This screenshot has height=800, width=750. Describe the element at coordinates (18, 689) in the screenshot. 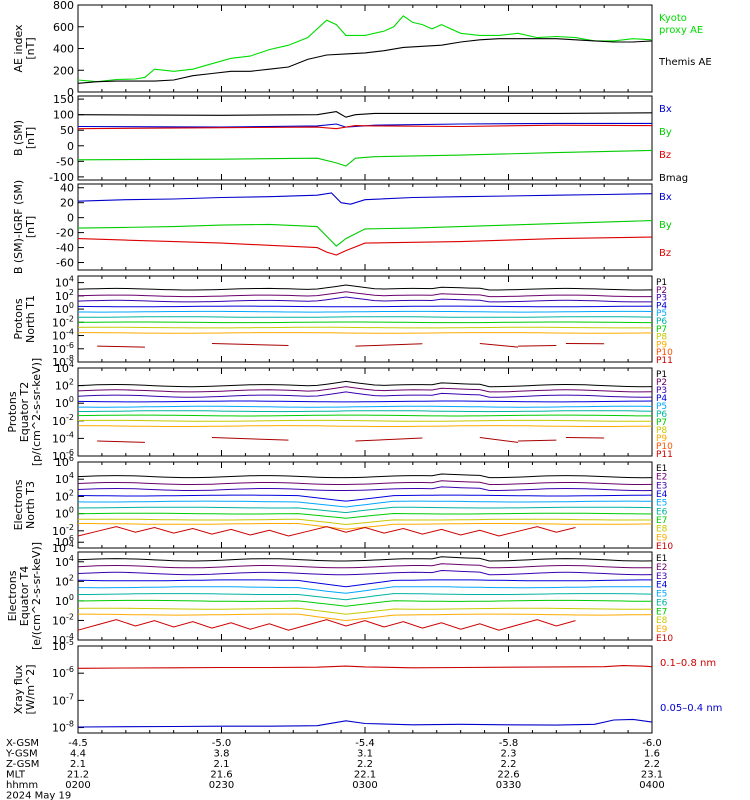

I see `panel-ylabel-line: Xray flux` at that location.